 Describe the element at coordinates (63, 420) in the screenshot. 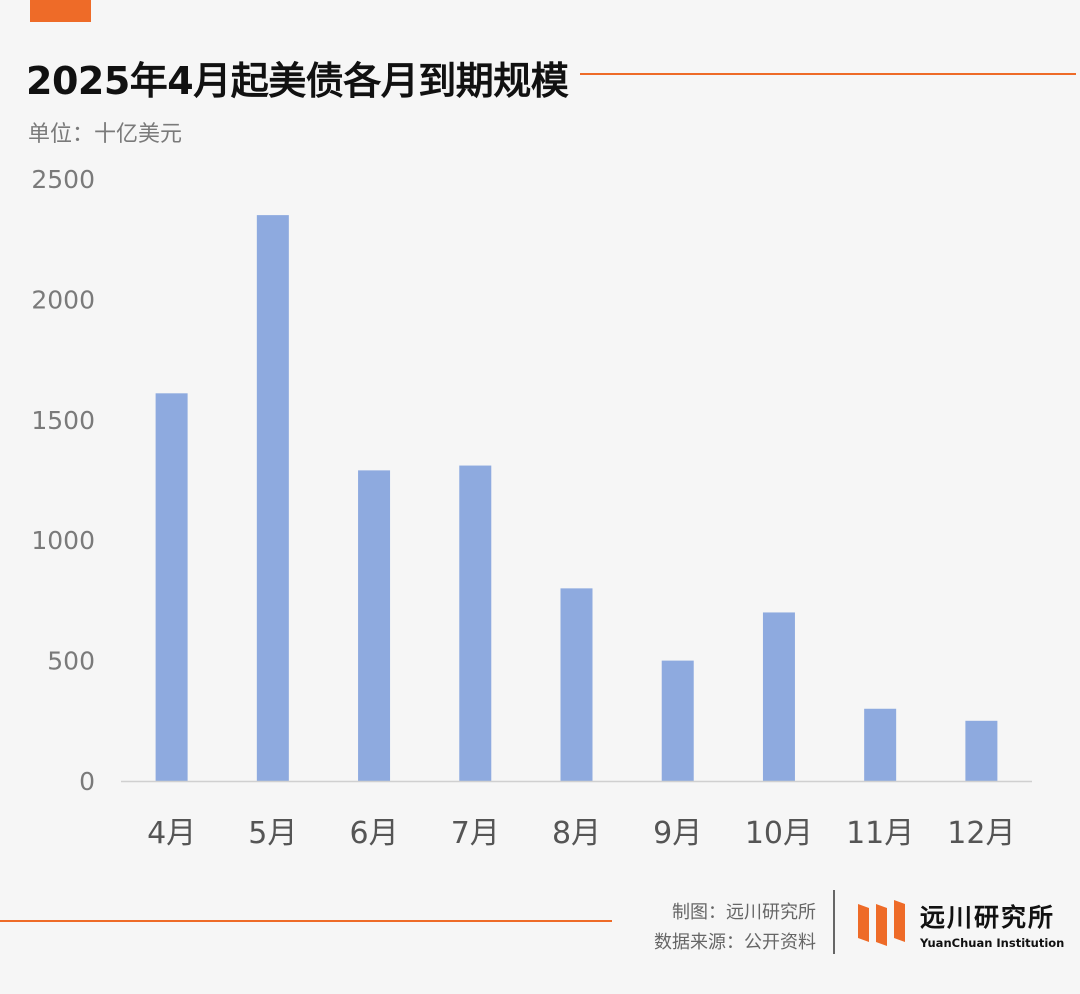

I see `y-tick-label: 1500` at that location.